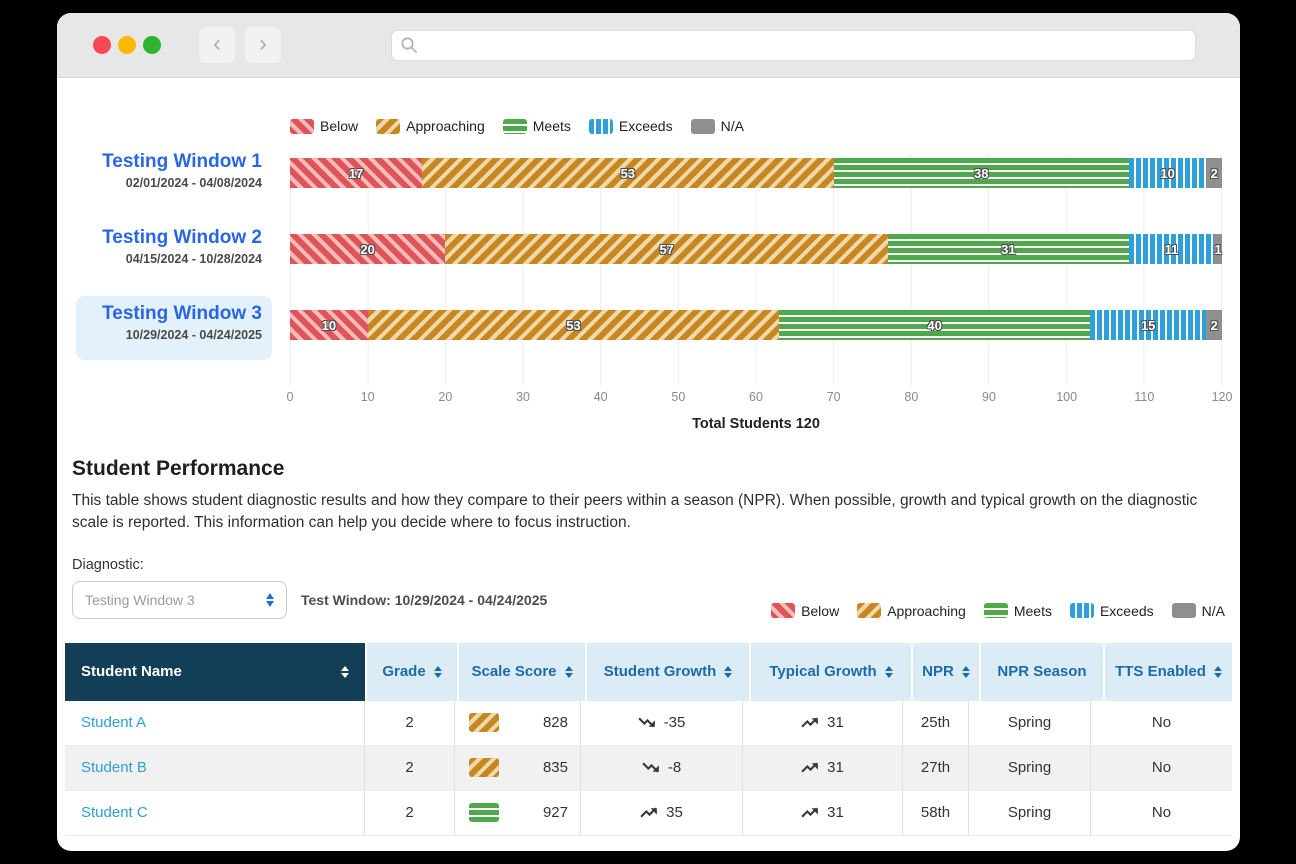  I want to click on chevron-left-icon: ‹, so click(217, 43).